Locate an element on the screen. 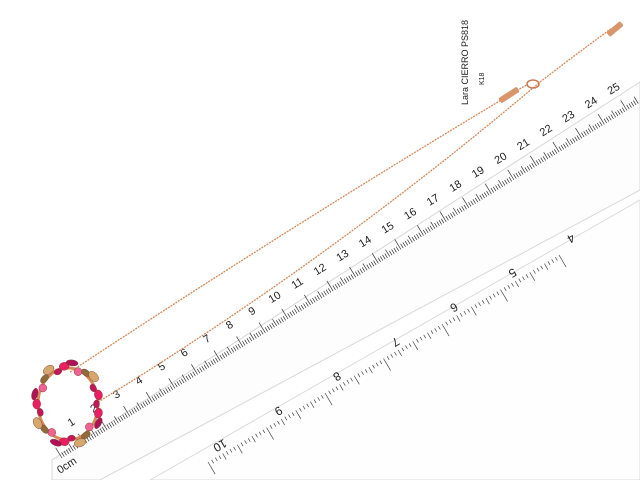 The height and width of the screenshot is (480, 640). cm-number: 5 is located at coordinates (162, 366).